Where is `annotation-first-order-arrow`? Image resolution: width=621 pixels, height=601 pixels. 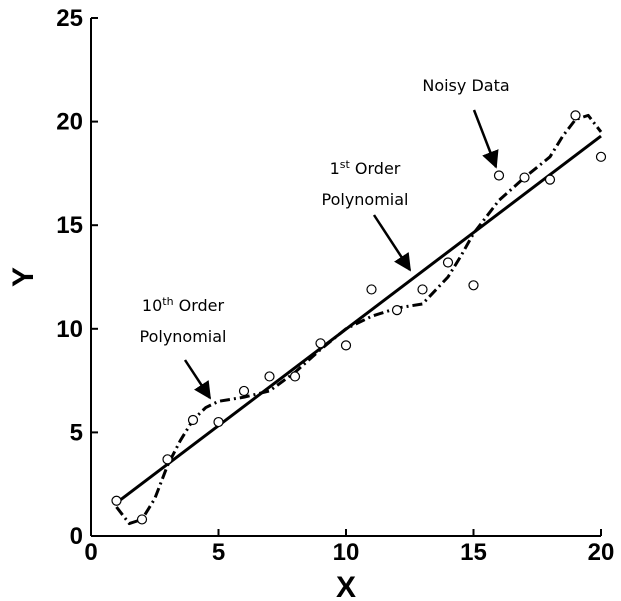
annotation-first-order-arrow is located at coordinates (392, 243).